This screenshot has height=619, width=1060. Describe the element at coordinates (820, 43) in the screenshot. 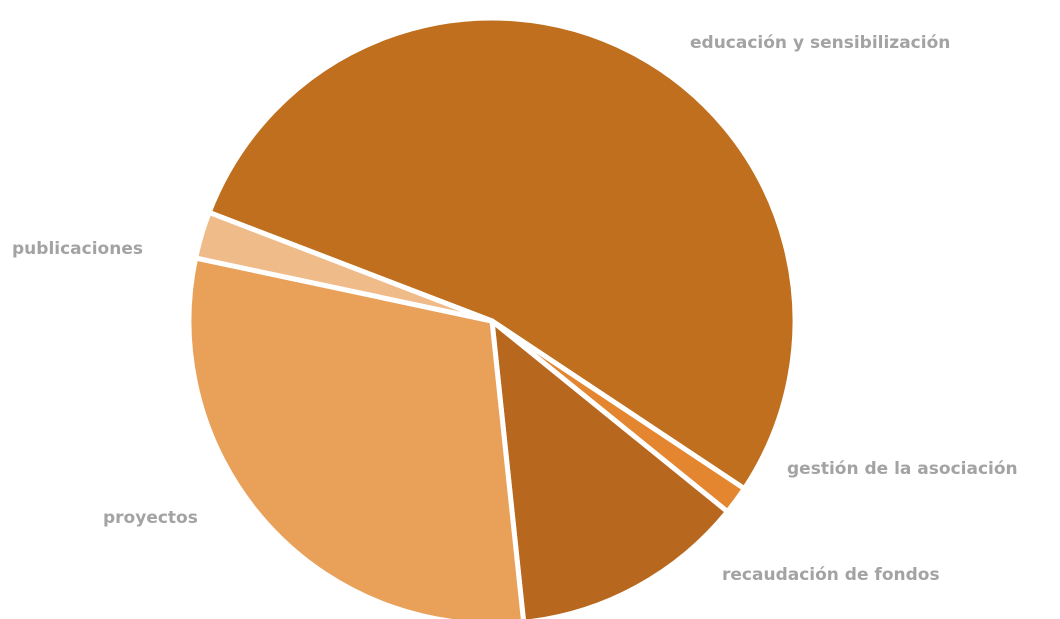

I see `slice-label-educacion-y-sensibilizacion: educación y sensibilización` at that location.